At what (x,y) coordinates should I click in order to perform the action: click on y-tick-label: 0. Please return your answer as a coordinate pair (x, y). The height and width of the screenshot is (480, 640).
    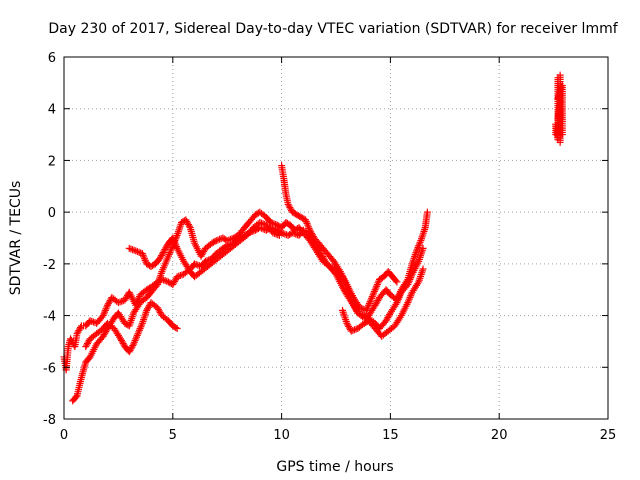
    Looking at the image, I should click on (52, 213).